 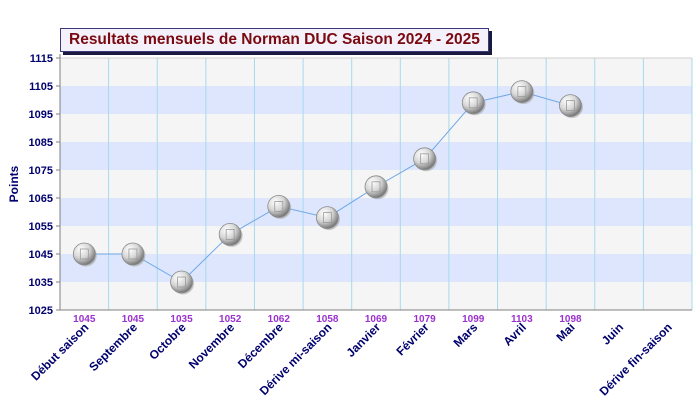 What do you see at coordinates (364, 340) in the screenshot?
I see `x-tick-label: Janvier` at bounding box center [364, 340].